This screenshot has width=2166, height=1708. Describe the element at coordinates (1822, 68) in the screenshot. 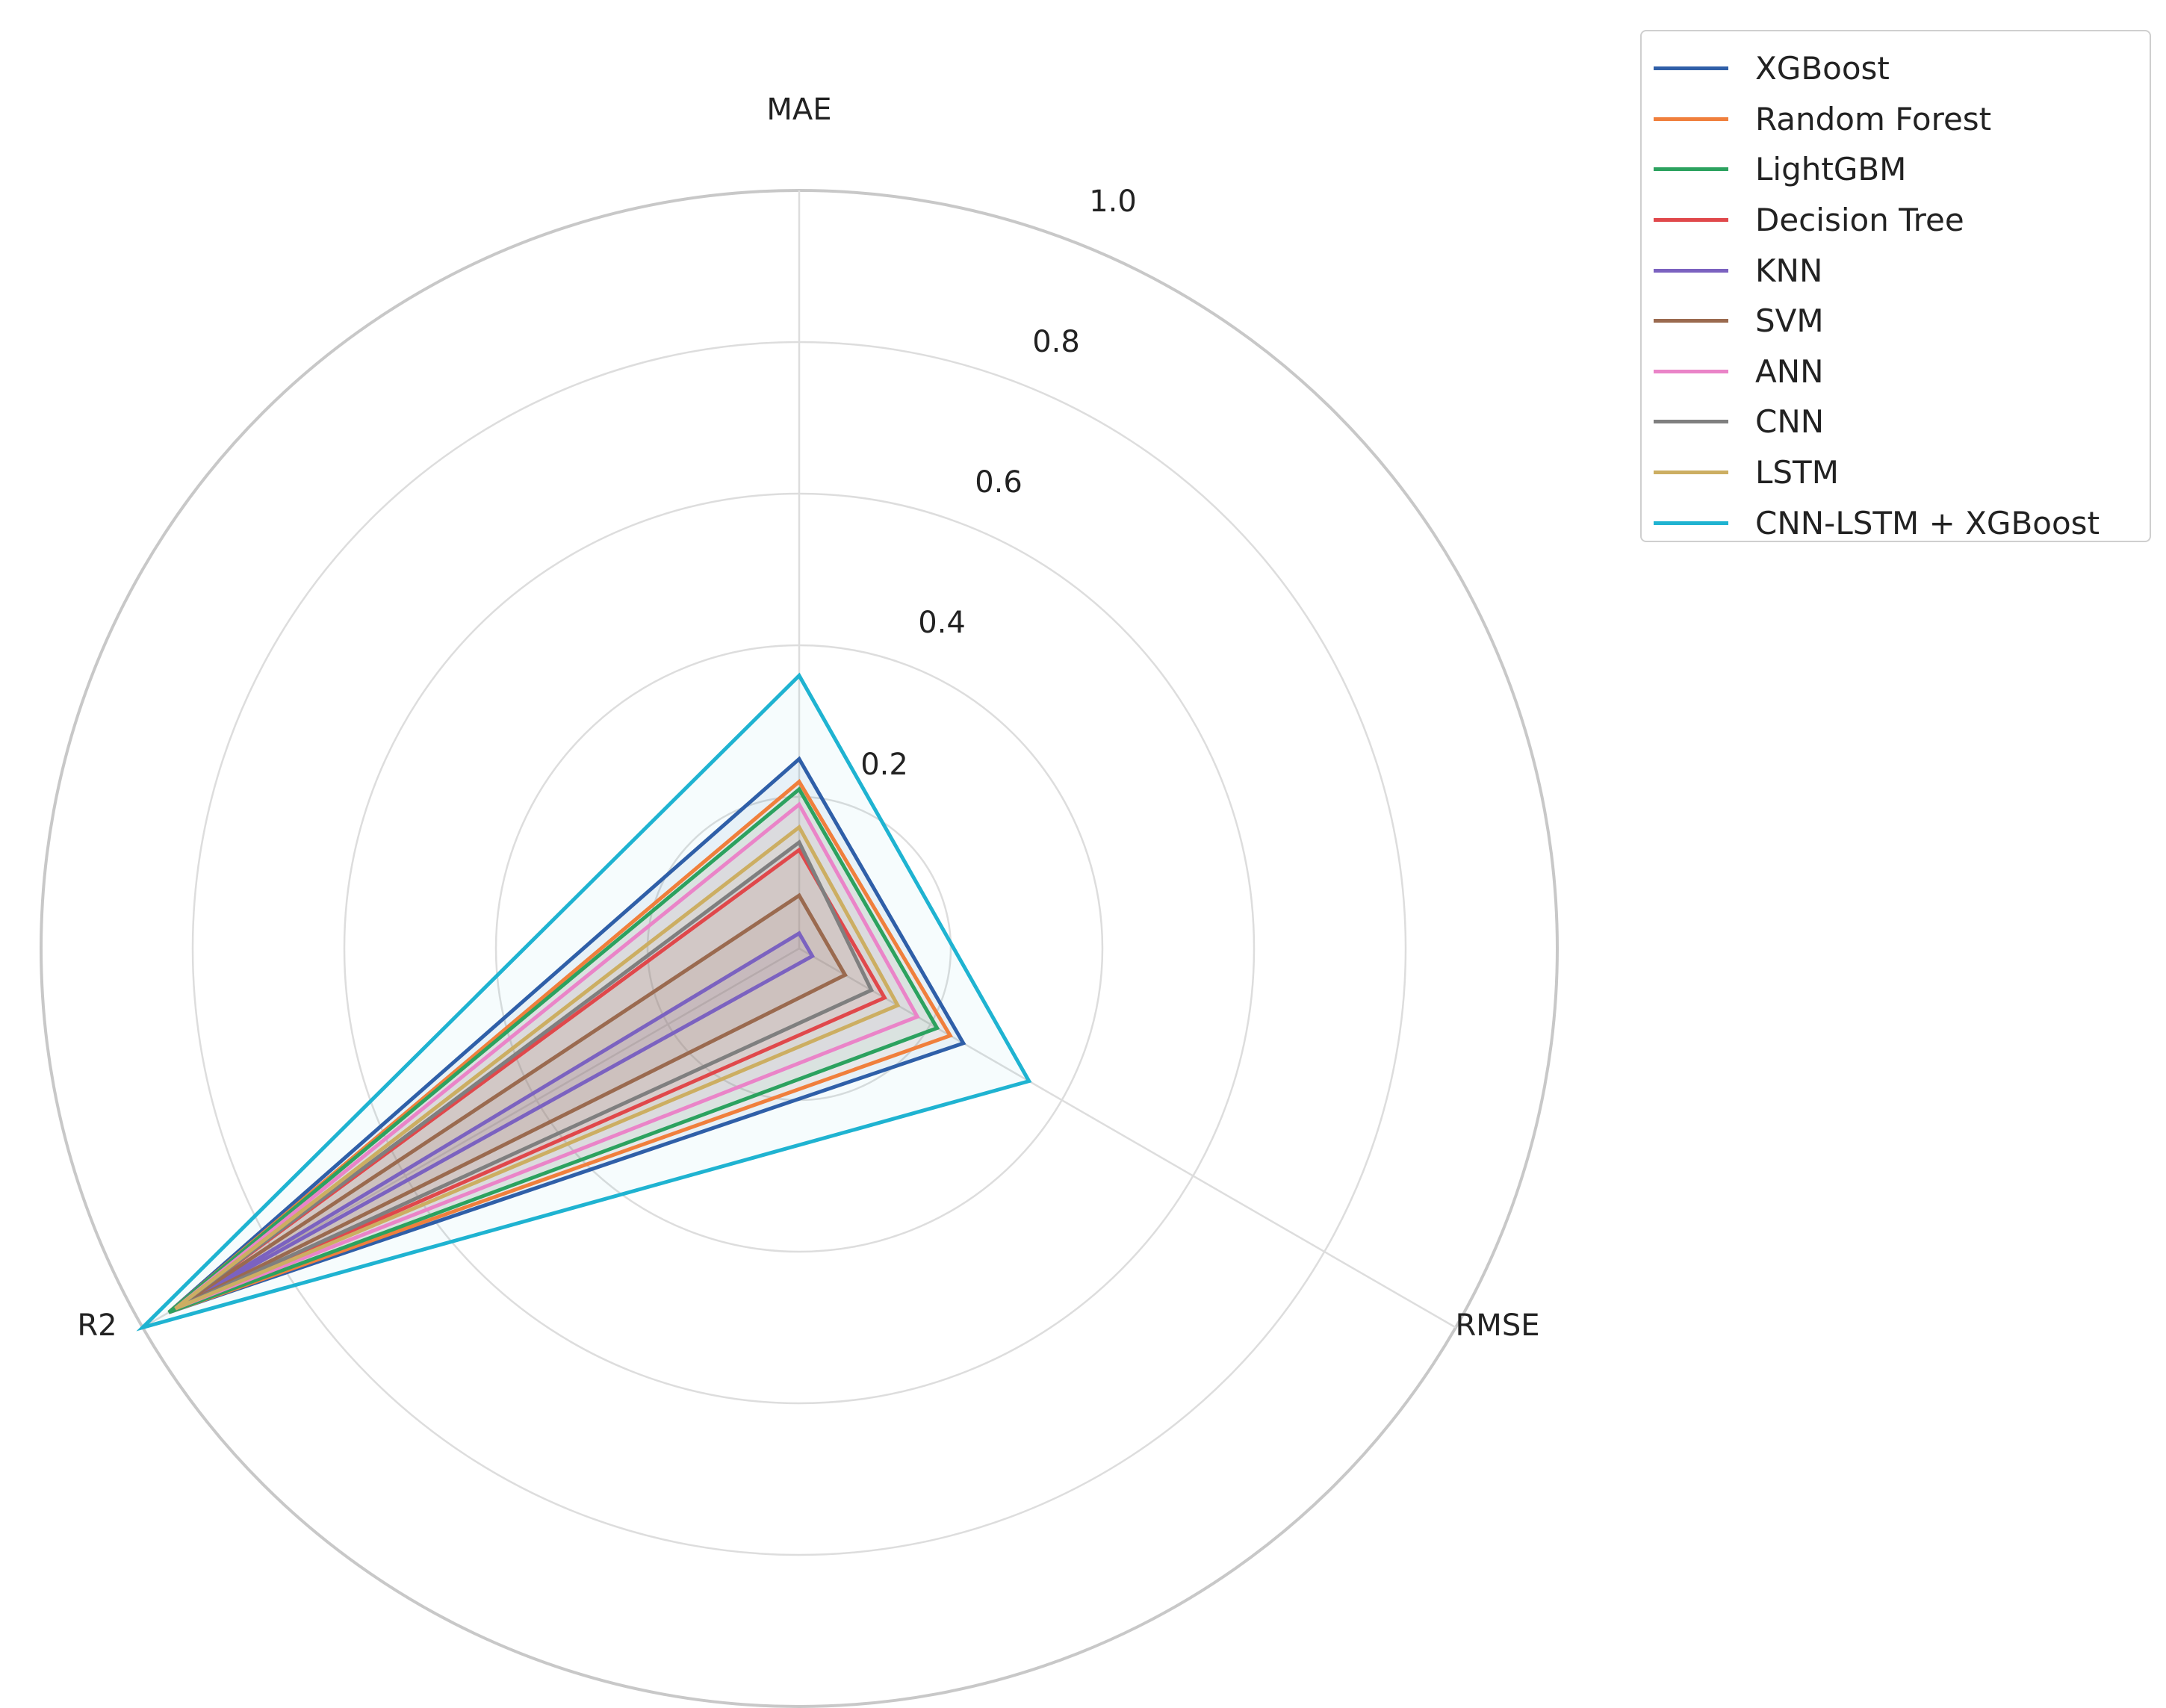

I see `legend-label: XGBoost` at that location.